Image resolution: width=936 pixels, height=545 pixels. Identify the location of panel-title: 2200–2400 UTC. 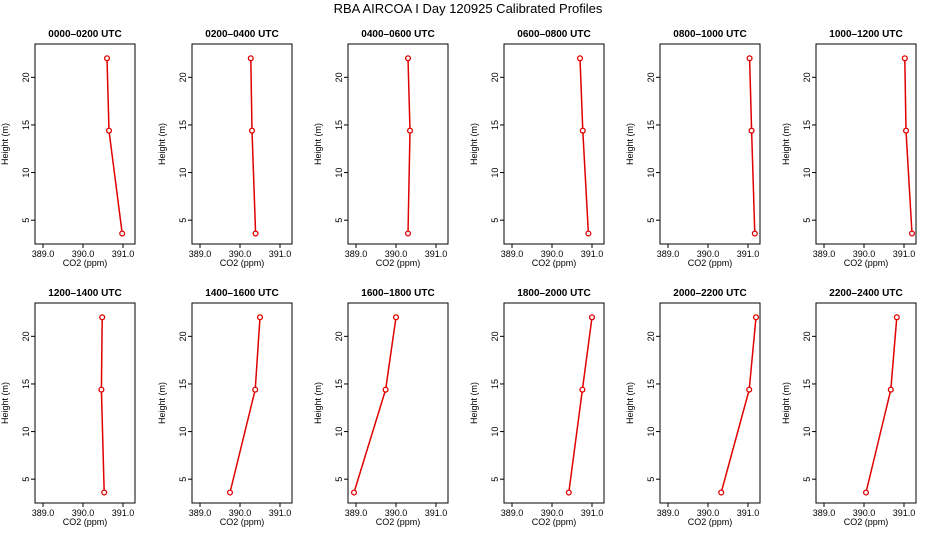
(865, 293).